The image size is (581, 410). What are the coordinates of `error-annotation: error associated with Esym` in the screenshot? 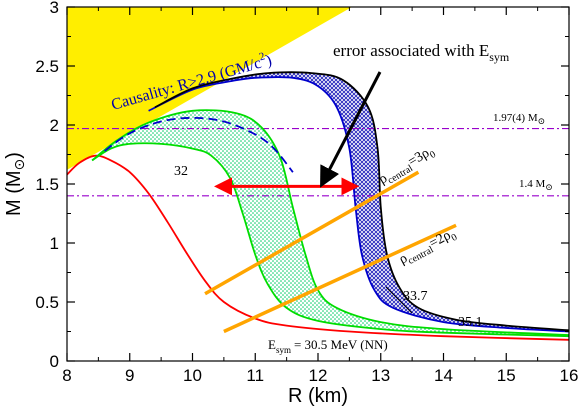 It's located at (421, 52).